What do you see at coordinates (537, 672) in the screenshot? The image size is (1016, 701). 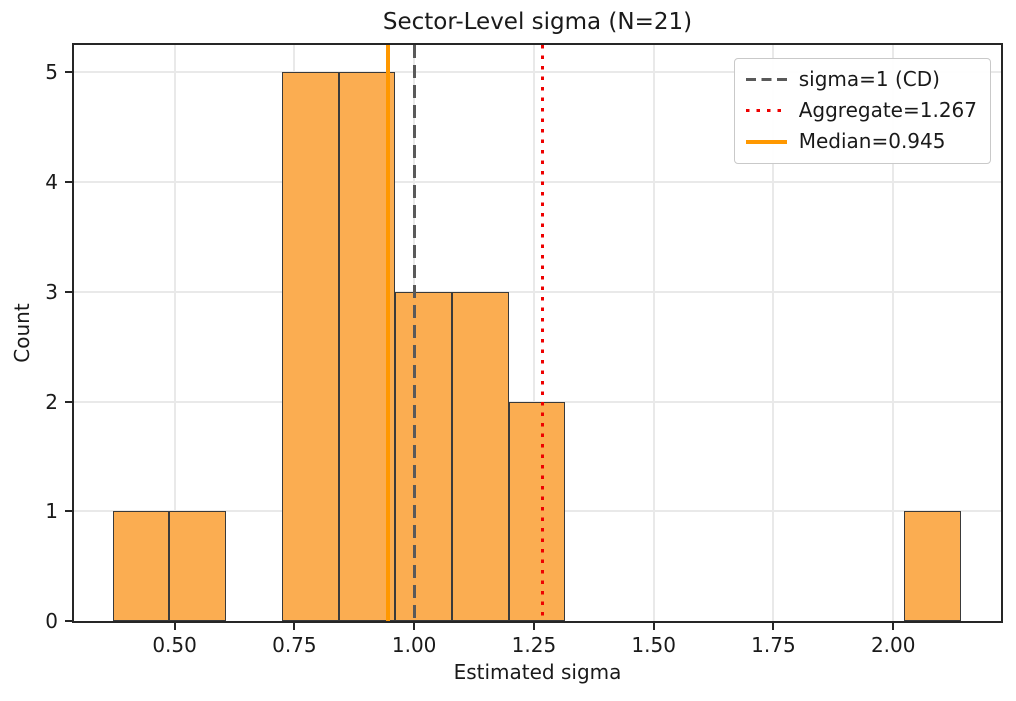 I see `x-axis-label: Estimated sigma` at bounding box center [537, 672].